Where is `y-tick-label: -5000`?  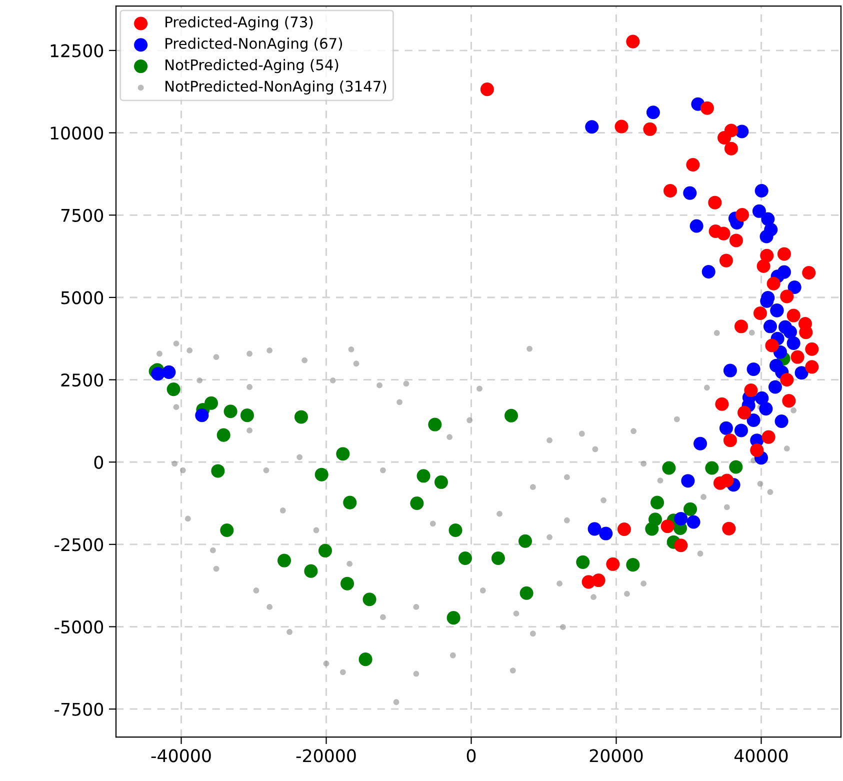 y-tick-label: -5000 is located at coordinates (79, 627).